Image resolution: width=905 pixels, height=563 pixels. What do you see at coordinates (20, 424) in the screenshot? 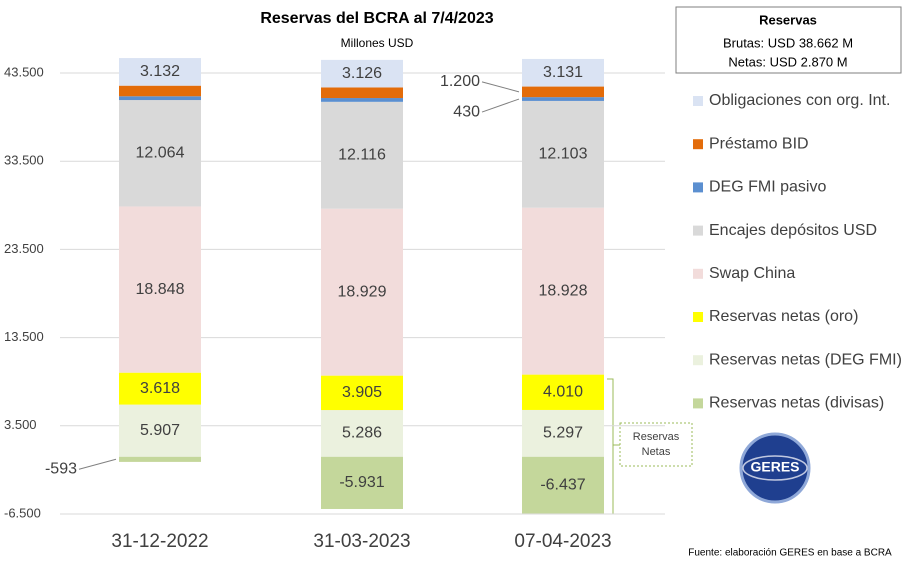
I see `y-tick-label: 3.500` at bounding box center [20, 424].